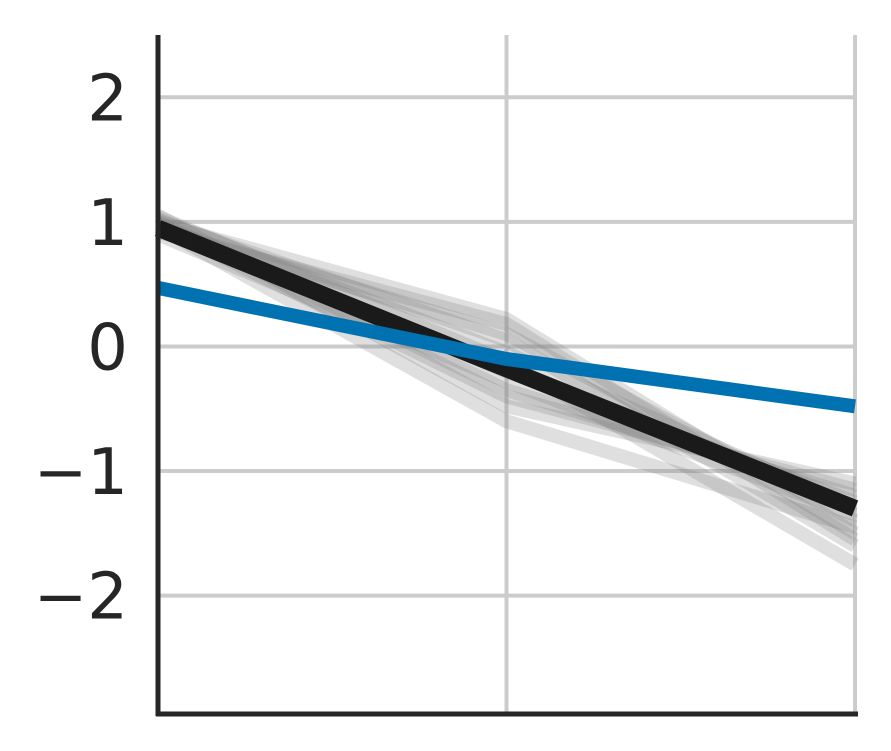 This screenshot has width=891, height=751. Describe the element at coordinates (506, 347) in the screenshot. I see `reference-line` at that location.